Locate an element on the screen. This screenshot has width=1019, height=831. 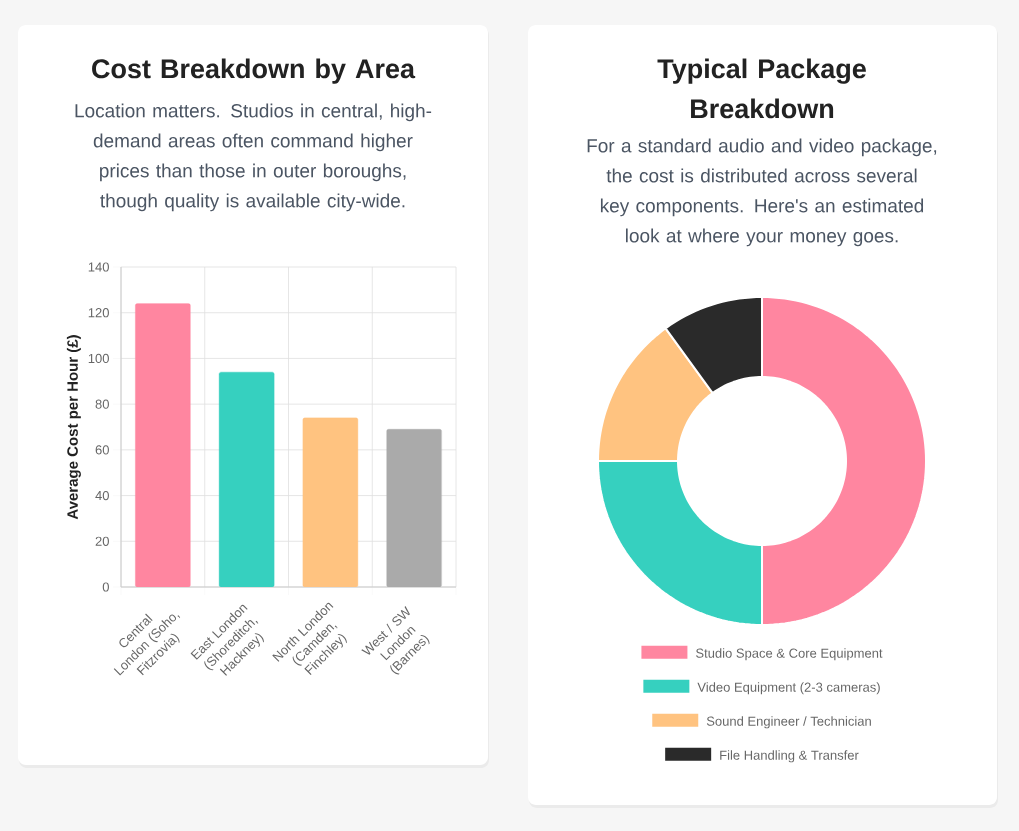
y-tick-label: 60 is located at coordinates (102, 450).